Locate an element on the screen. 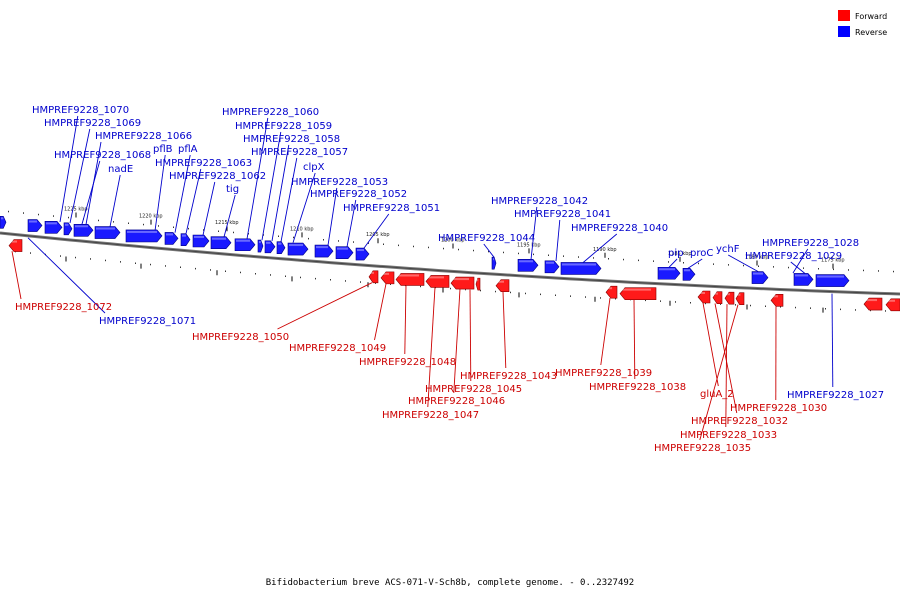 The width and height of the screenshot is (900, 600). gene-label: HMPREF9228_1069 is located at coordinates (92, 123).